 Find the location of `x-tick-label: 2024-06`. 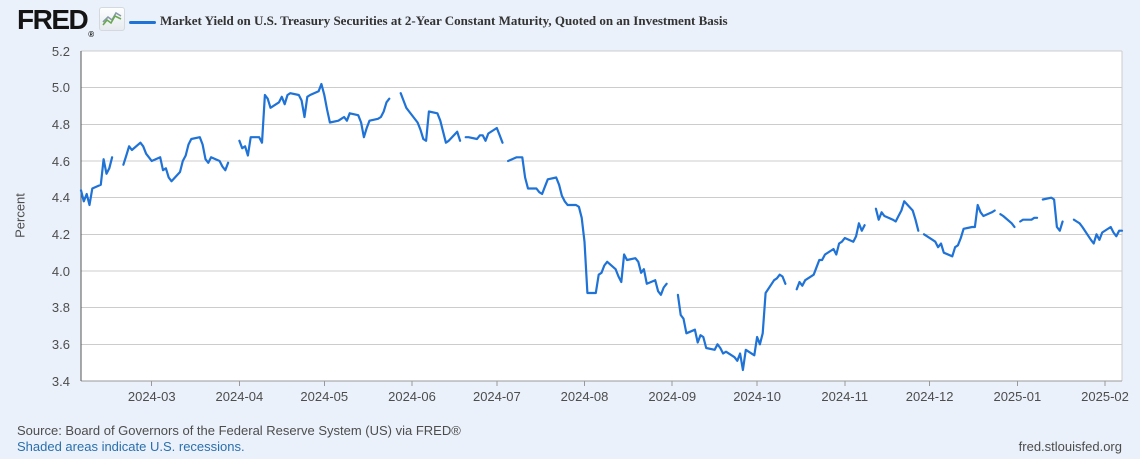

x-tick-label: 2024-06 is located at coordinates (412, 396).